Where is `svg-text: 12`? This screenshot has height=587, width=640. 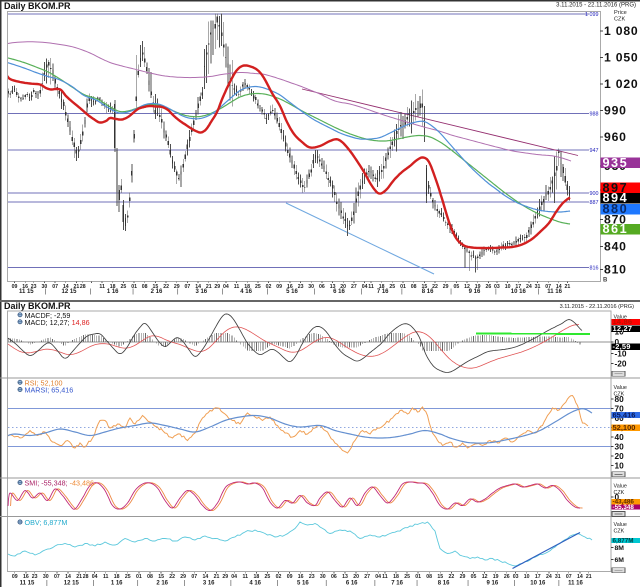 svg-text: 12 is located at coordinates (485, 577).